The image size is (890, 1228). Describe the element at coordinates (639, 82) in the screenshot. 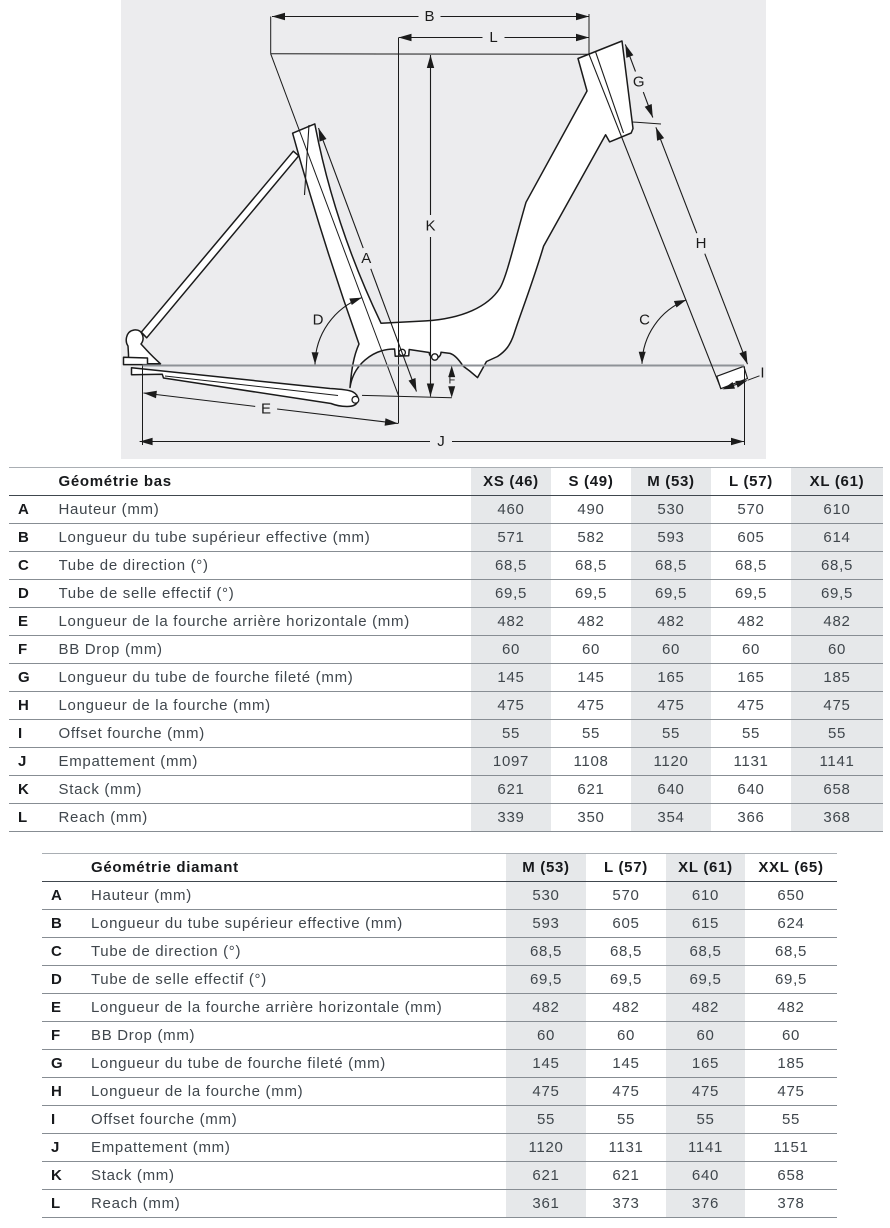

I see `svg-text: G` at that location.